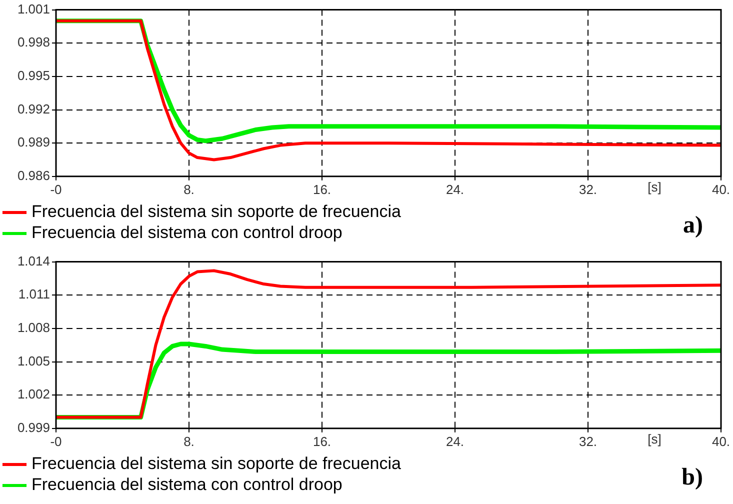 Image resolution: width=733 pixels, height=504 pixels. I want to click on y-tick-label: 1.002, so click(33, 394).